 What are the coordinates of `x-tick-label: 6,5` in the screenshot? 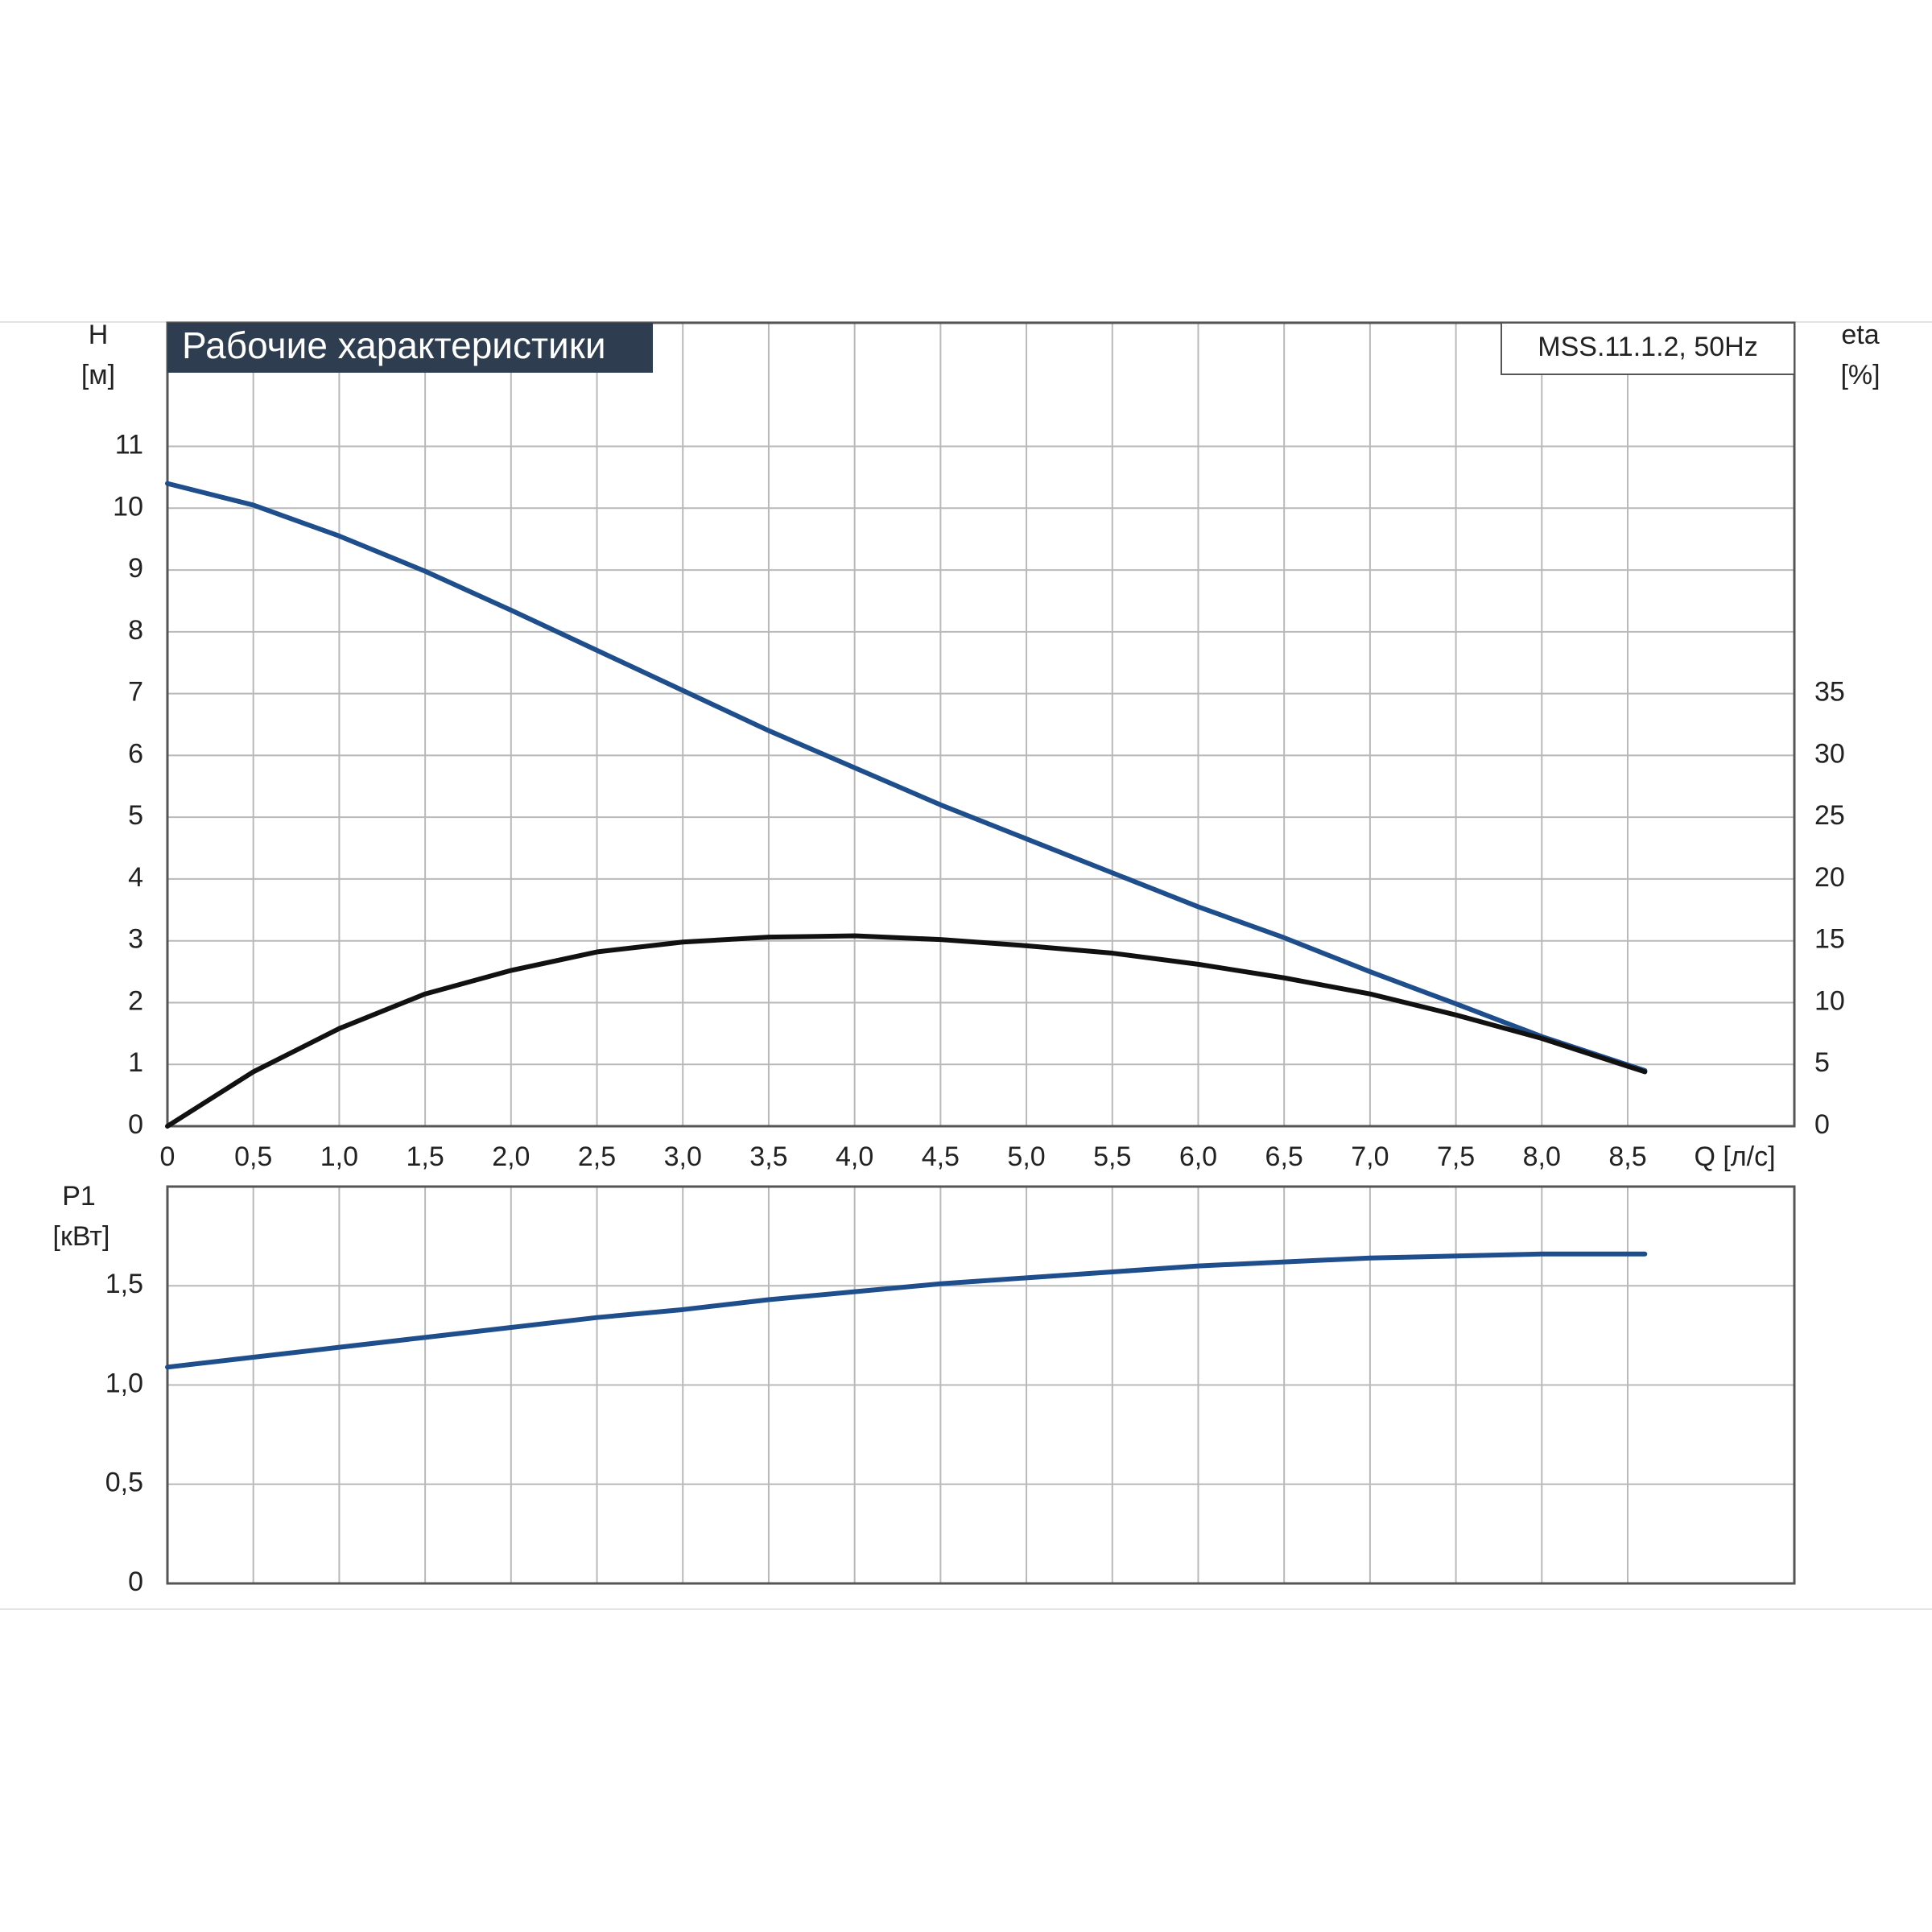 It's located at (1284, 1156).